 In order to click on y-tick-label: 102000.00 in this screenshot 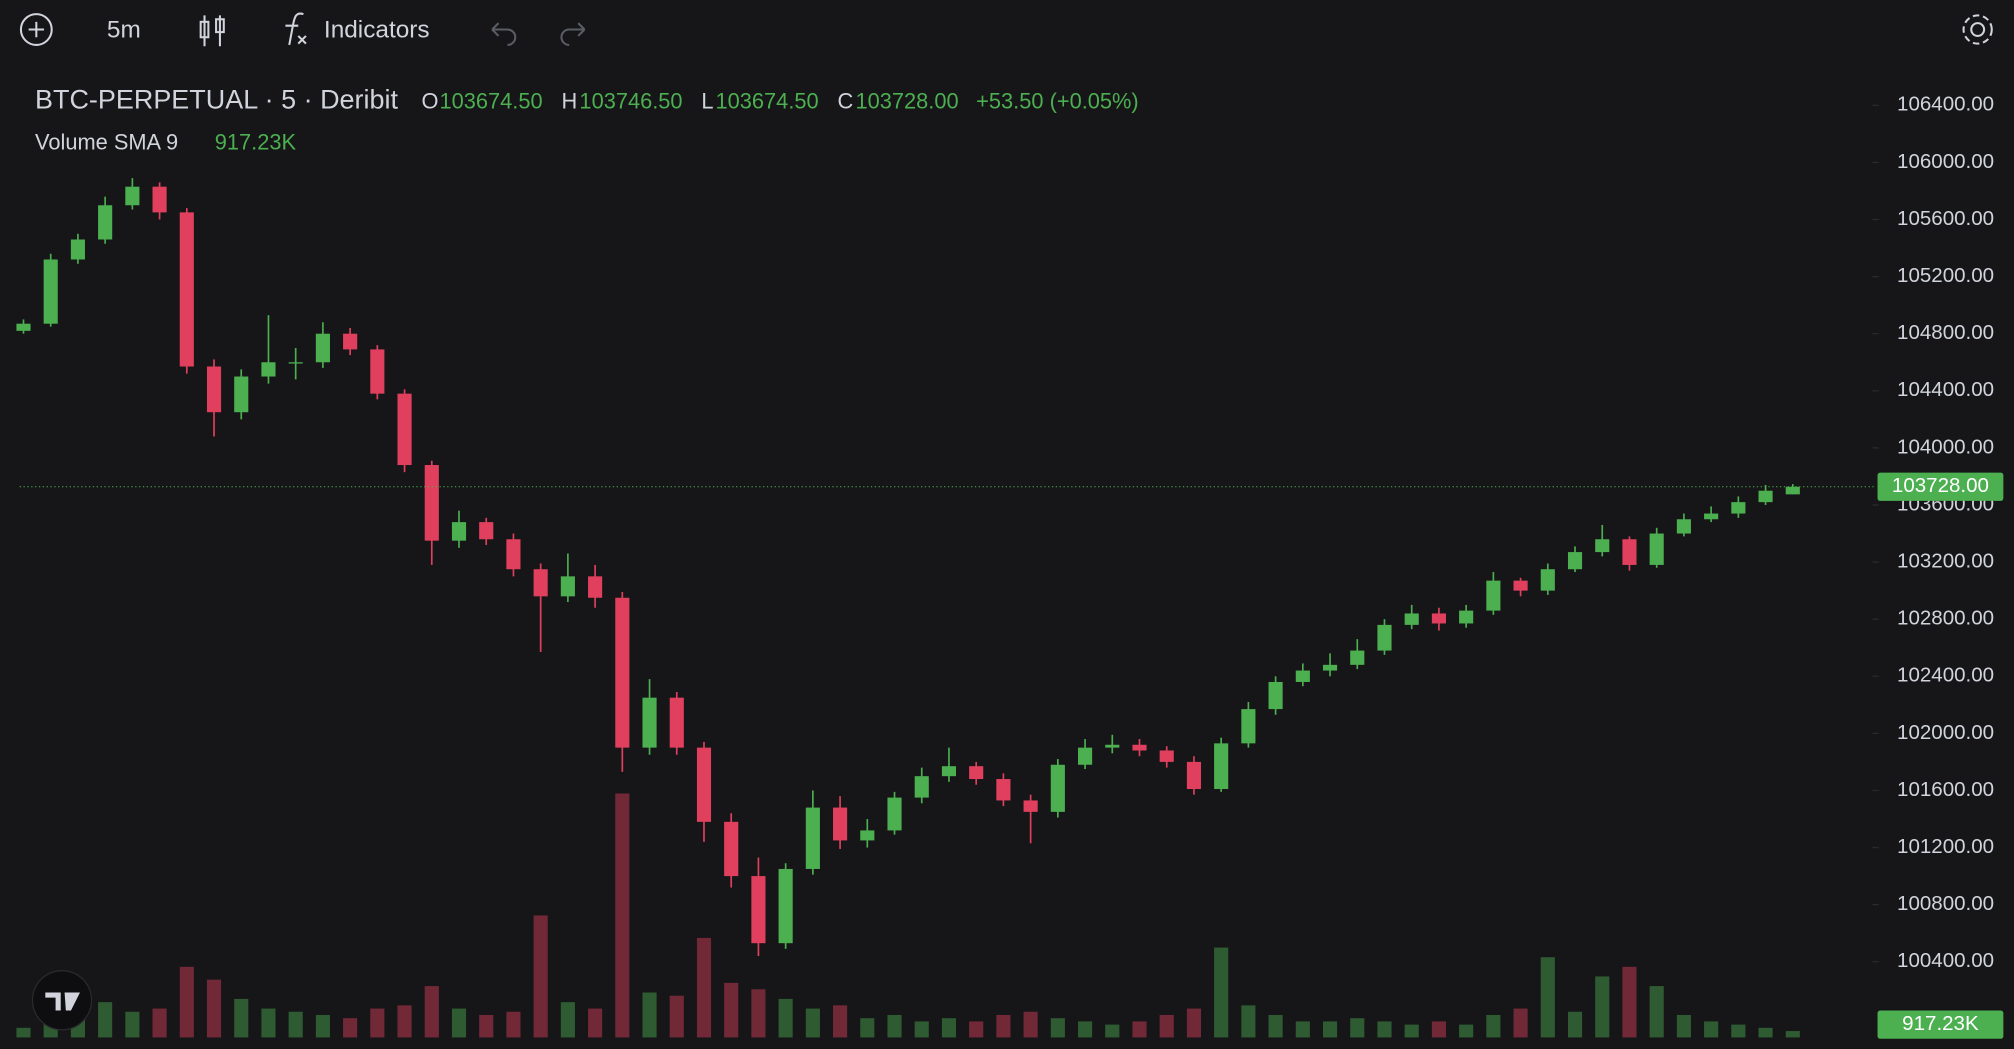, I will do `click(1945, 732)`.